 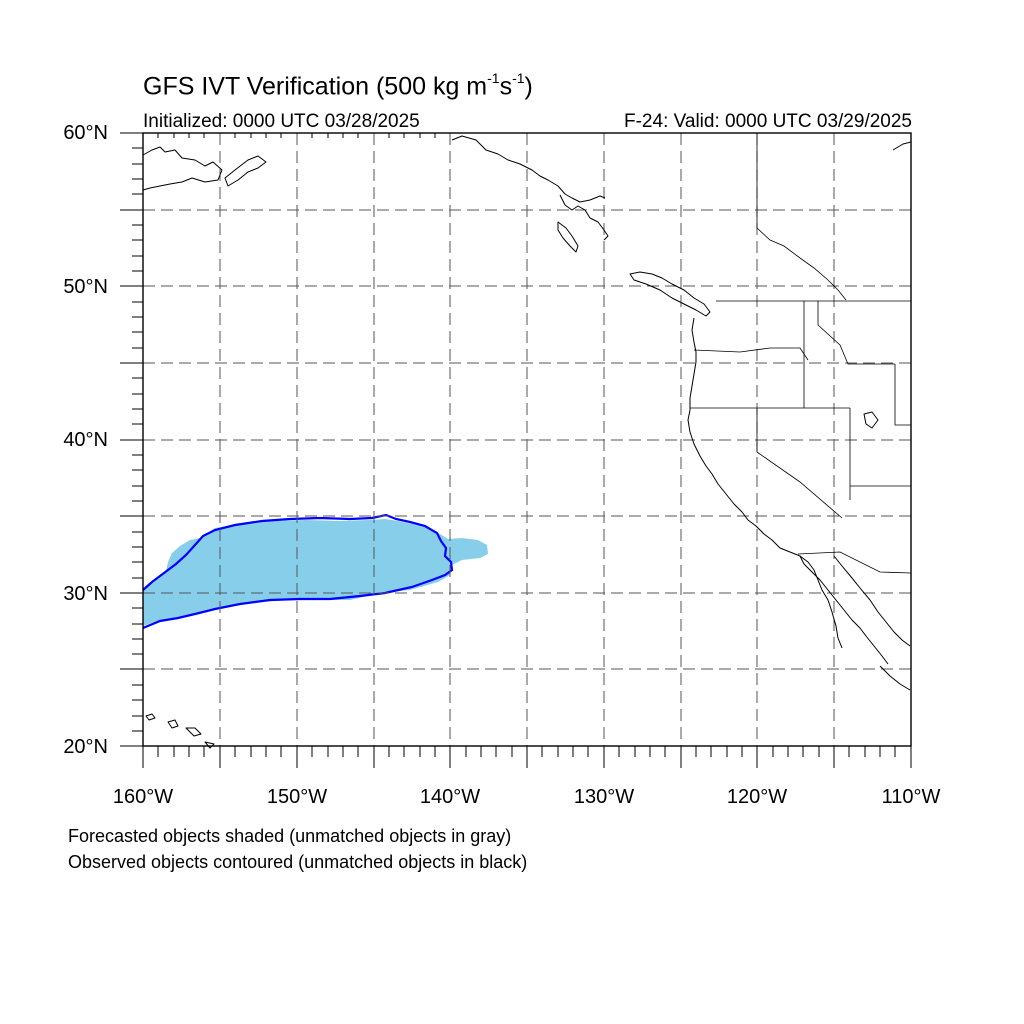 What do you see at coordinates (85, 594) in the screenshot?
I see `lat-label-30n: 30°N` at bounding box center [85, 594].